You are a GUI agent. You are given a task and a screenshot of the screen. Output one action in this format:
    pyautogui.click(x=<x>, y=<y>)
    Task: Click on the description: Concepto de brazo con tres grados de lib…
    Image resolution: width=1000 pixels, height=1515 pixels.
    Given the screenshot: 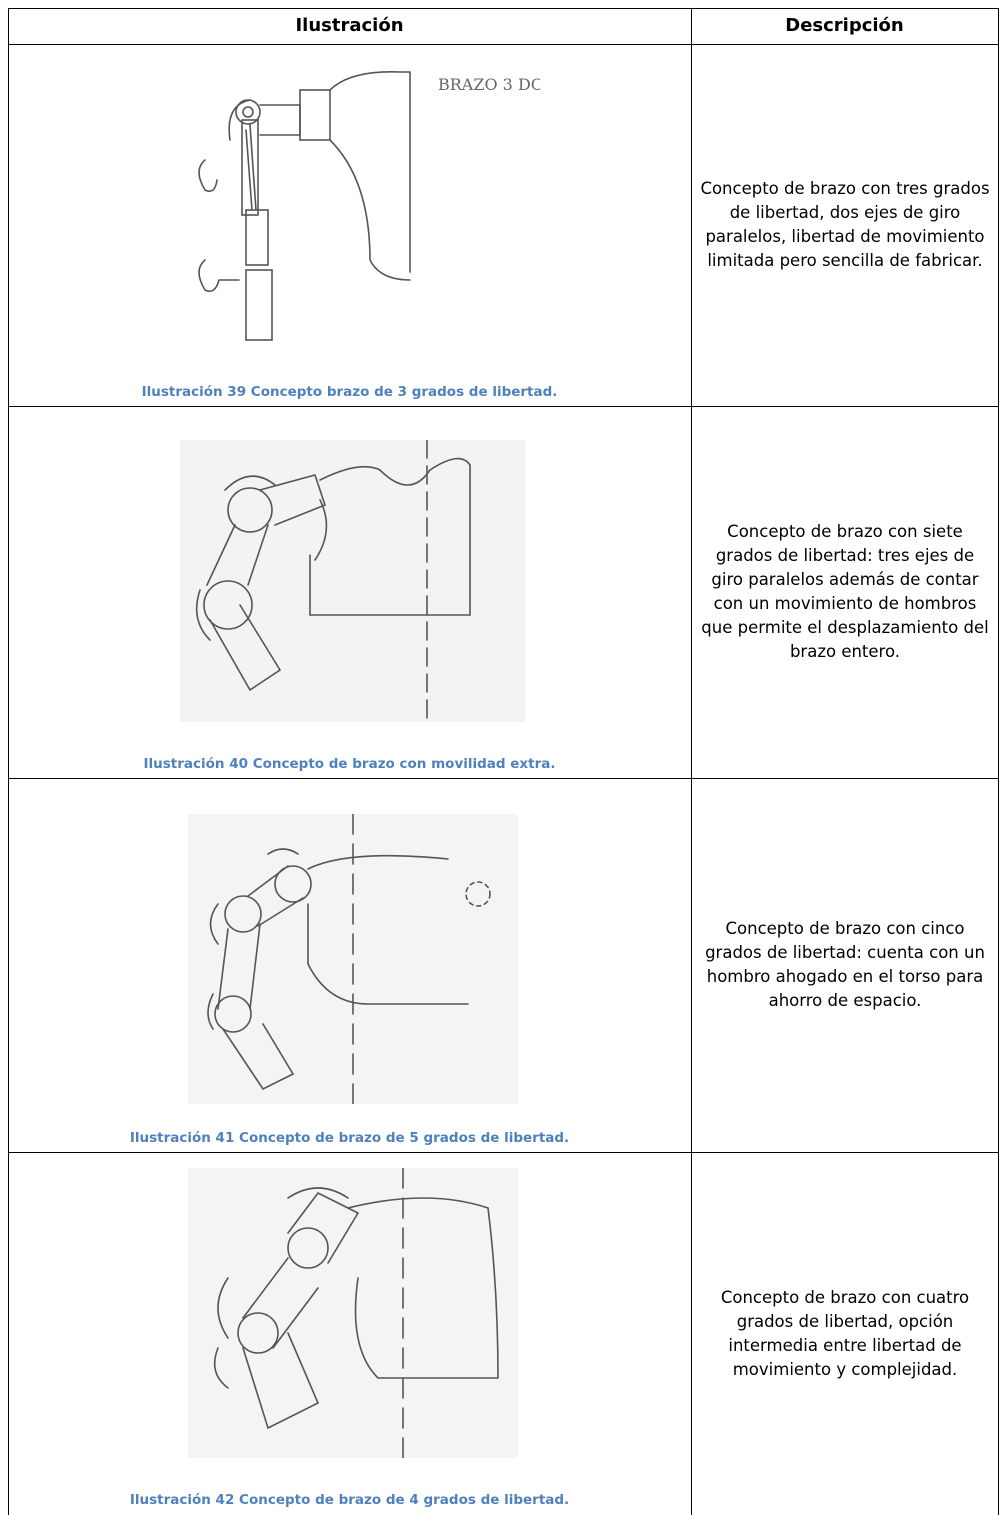 What is the action you would take?
    pyautogui.click(x=845, y=224)
    